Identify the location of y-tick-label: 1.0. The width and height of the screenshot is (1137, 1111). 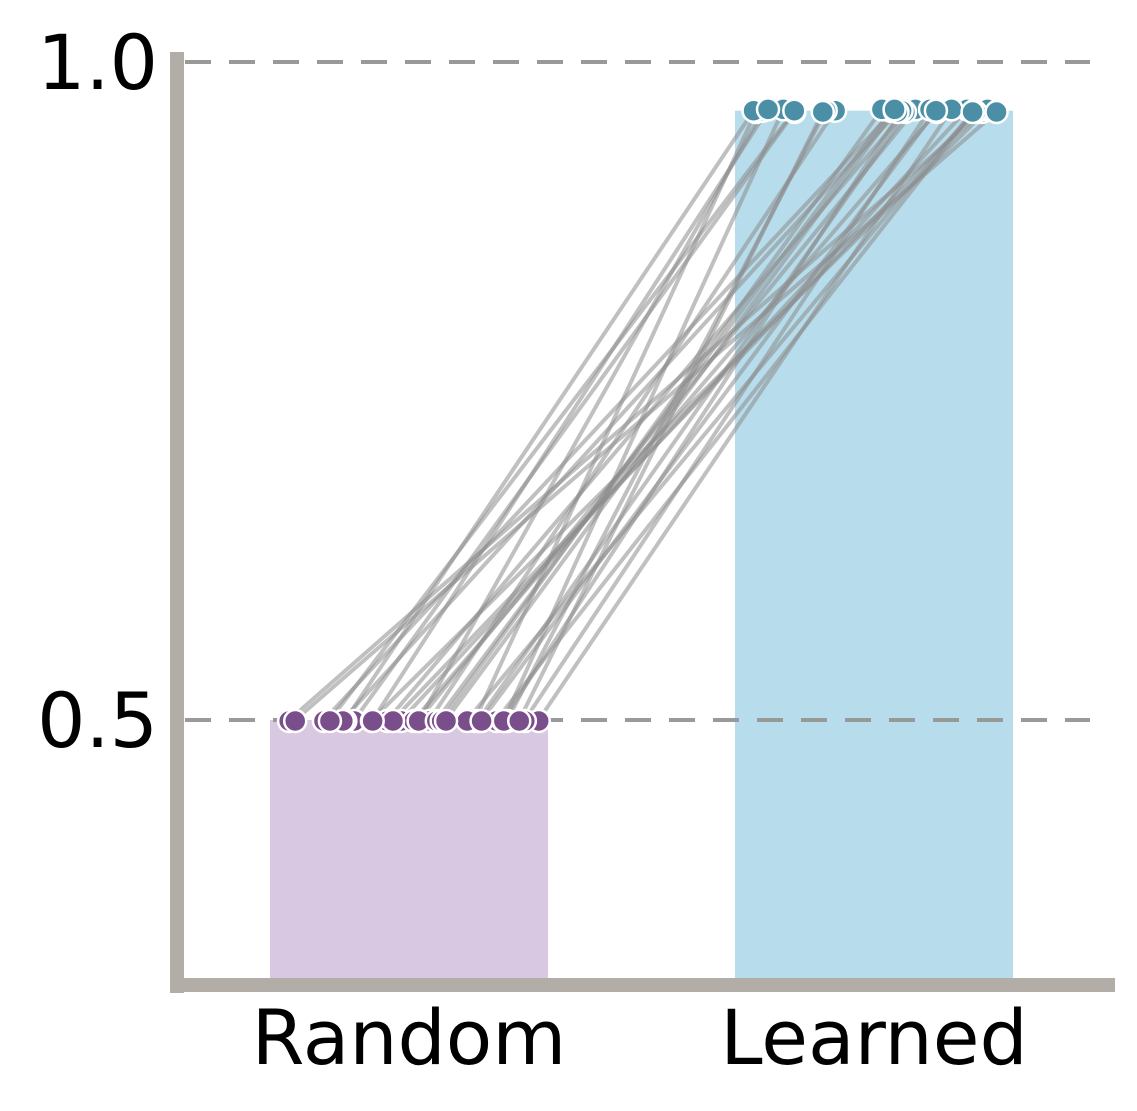
(97, 62).